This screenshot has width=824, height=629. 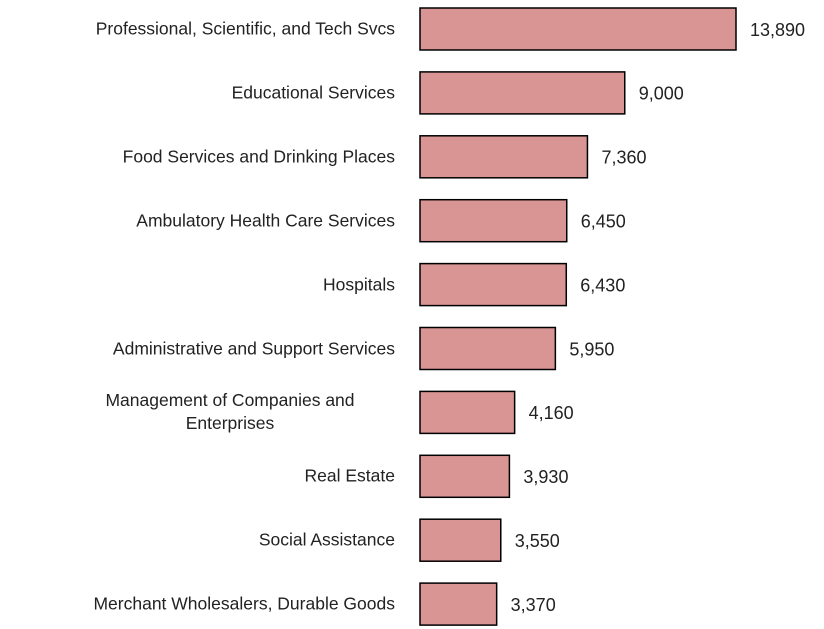 I want to click on category-label: Management of Companies and Enterprises, so click(x=230, y=412).